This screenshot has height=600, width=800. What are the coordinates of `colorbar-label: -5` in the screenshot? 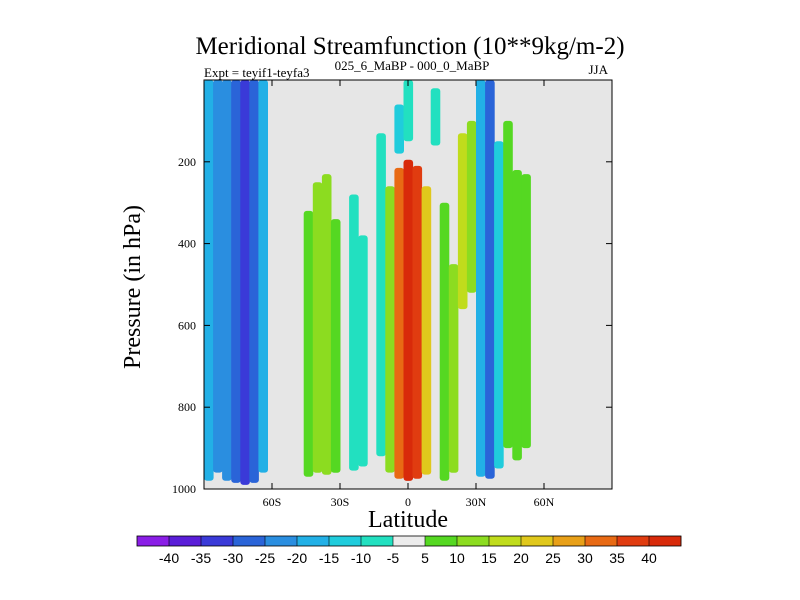 It's located at (393, 558).